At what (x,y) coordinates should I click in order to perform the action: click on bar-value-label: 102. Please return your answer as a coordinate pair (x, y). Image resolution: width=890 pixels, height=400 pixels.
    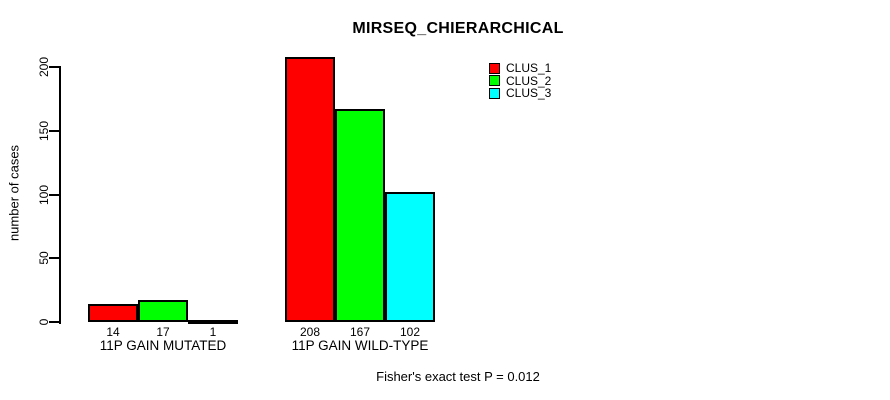
    Looking at the image, I should click on (410, 332).